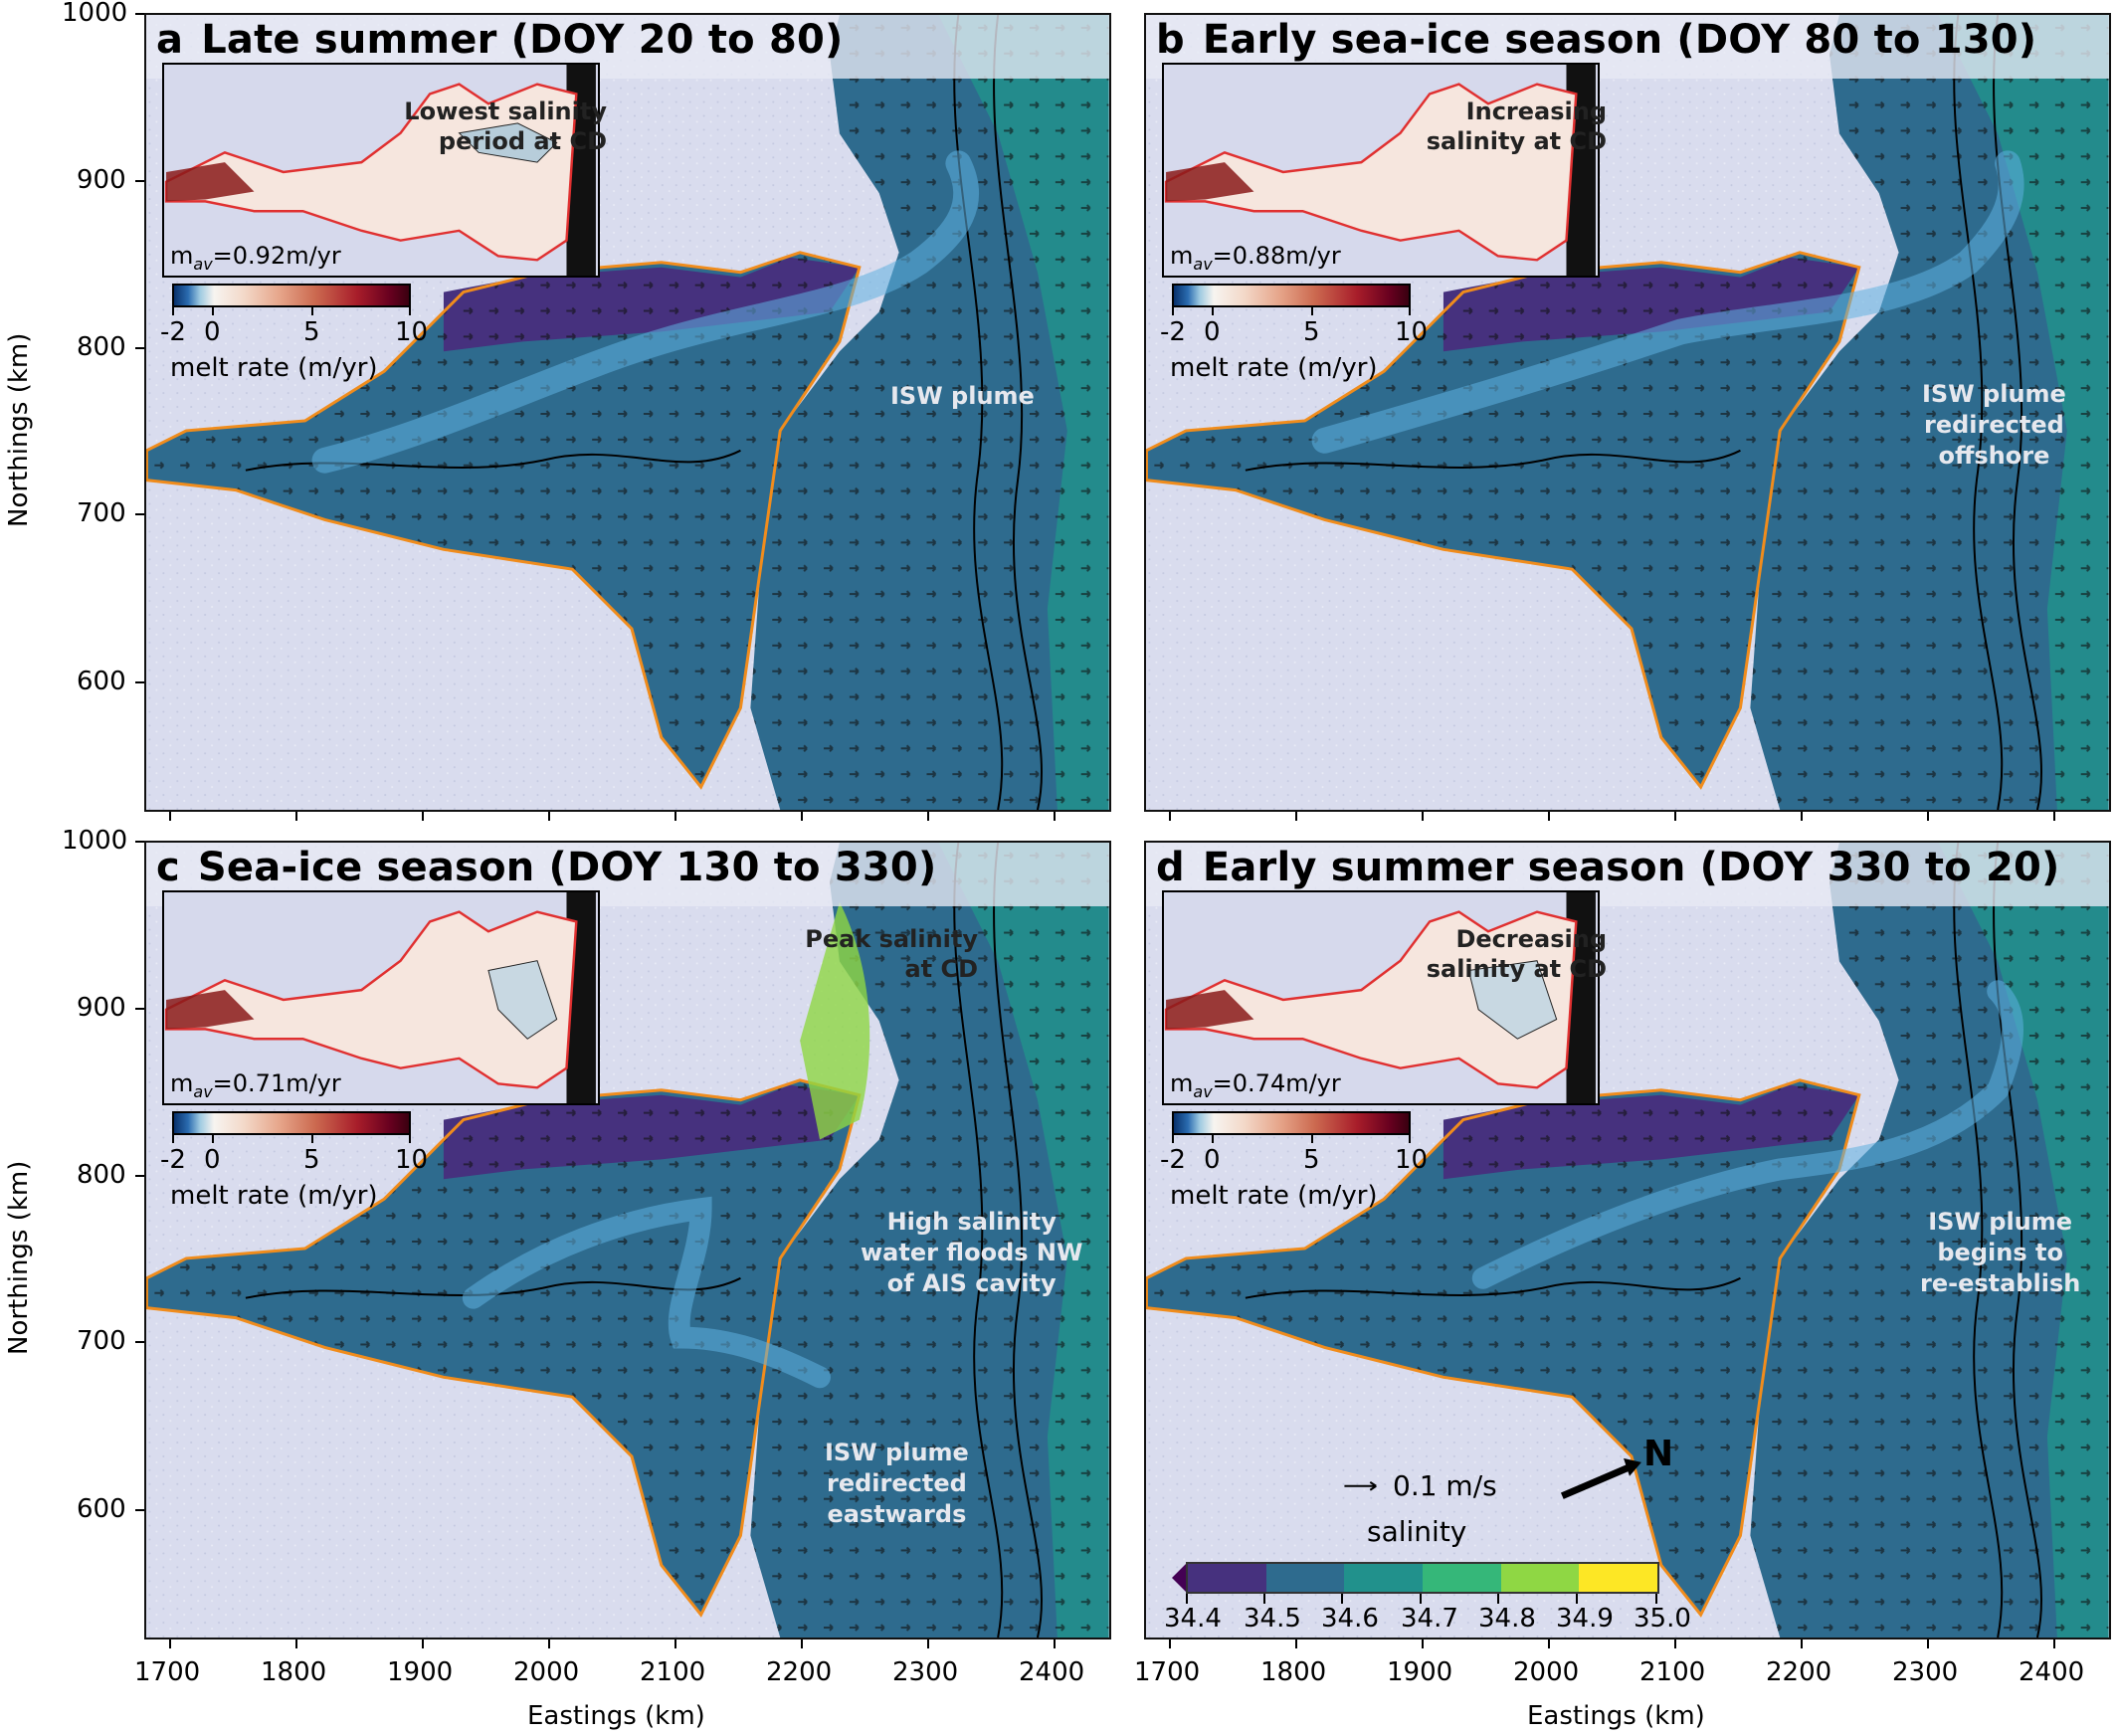 The height and width of the screenshot is (1736, 2117). Describe the element at coordinates (1255, 258) in the screenshot. I see `mean-melt-label: mav=0.88m/yr` at that location.